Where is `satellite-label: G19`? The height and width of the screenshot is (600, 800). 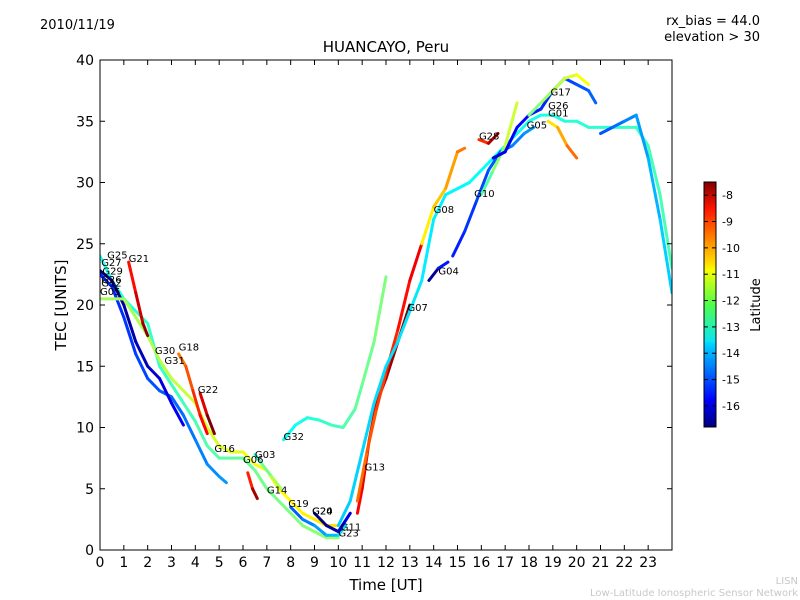 satellite-label: G19 is located at coordinates (298, 504).